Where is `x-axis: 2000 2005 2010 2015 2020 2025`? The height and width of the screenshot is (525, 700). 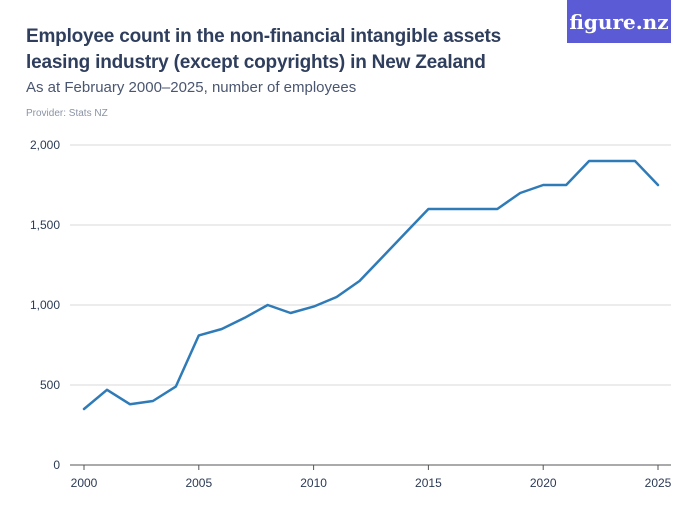
x-axis: 2000 2005 2010 2015 2020 2025 is located at coordinates (371, 477).